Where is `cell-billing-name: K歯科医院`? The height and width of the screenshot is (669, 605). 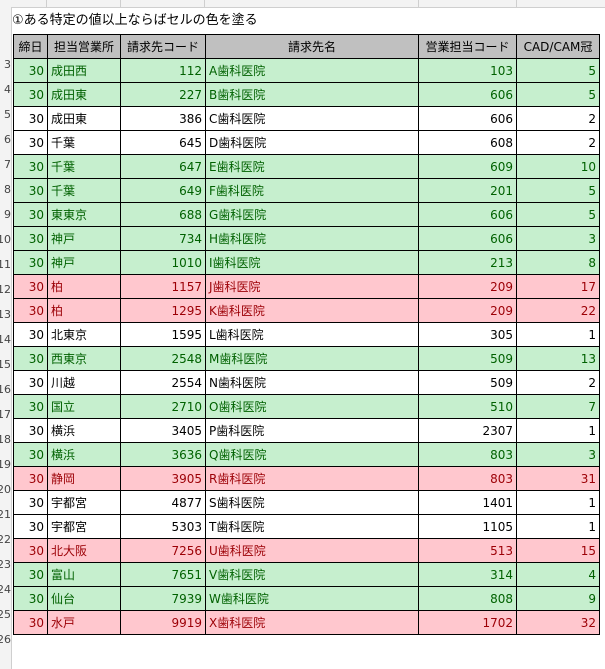
cell-billing-name: K歯科医院 is located at coordinates (312, 310).